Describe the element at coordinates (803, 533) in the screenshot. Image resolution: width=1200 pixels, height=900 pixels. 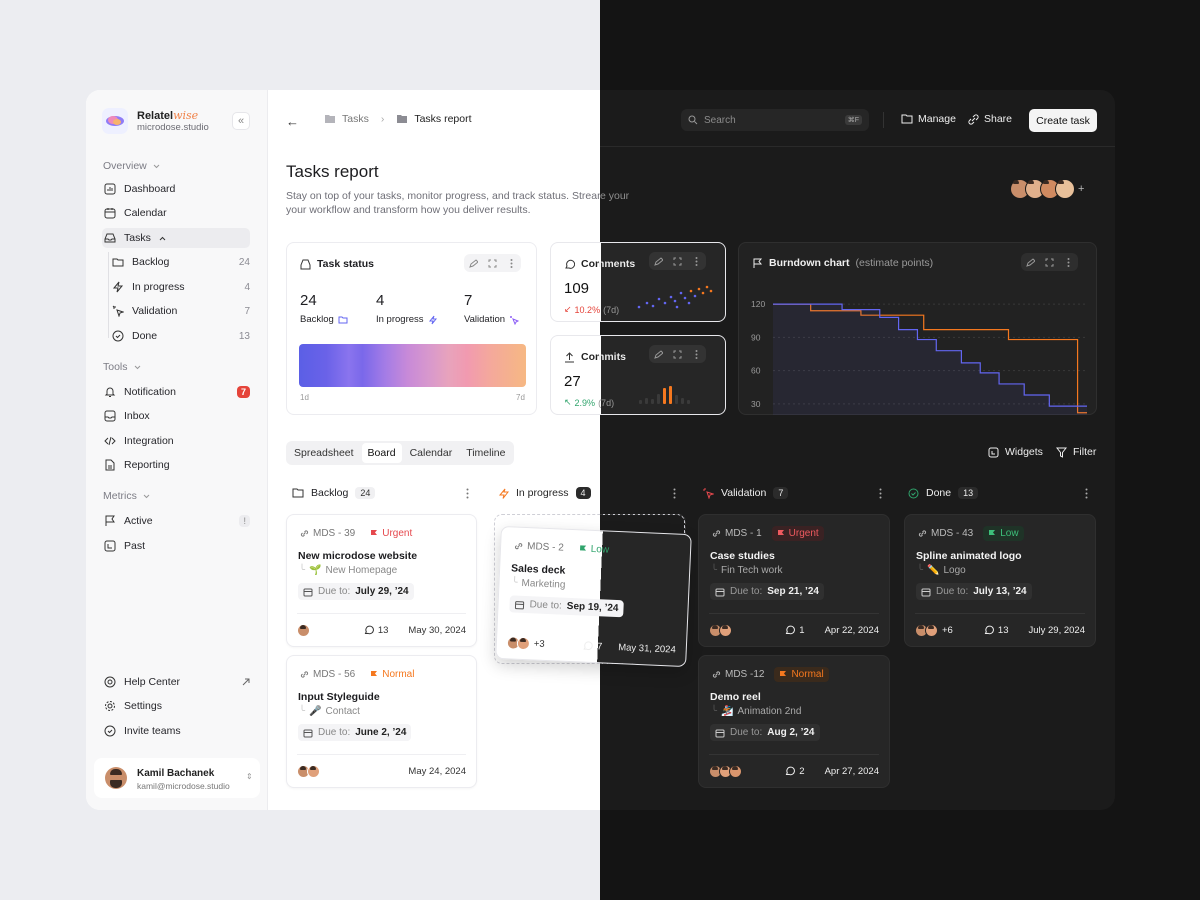
I see `priority-text: Urgent` at that location.